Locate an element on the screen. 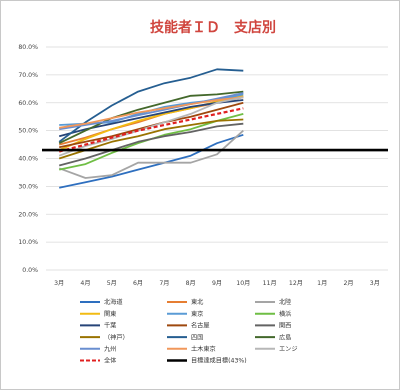  x-tick-label: 2月 is located at coordinates (348, 283).